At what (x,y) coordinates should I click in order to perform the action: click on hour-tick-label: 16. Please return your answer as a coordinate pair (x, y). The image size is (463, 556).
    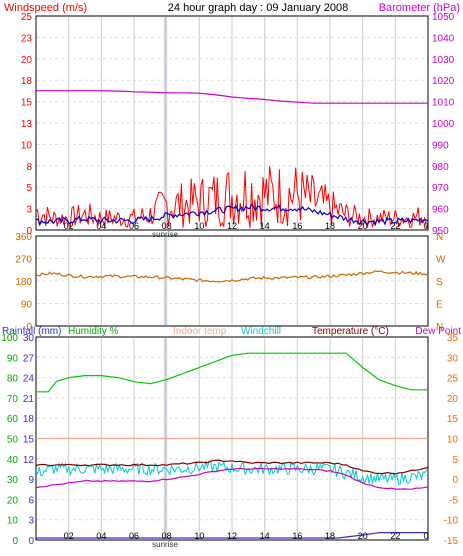
    Looking at the image, I should click on (297, 226).